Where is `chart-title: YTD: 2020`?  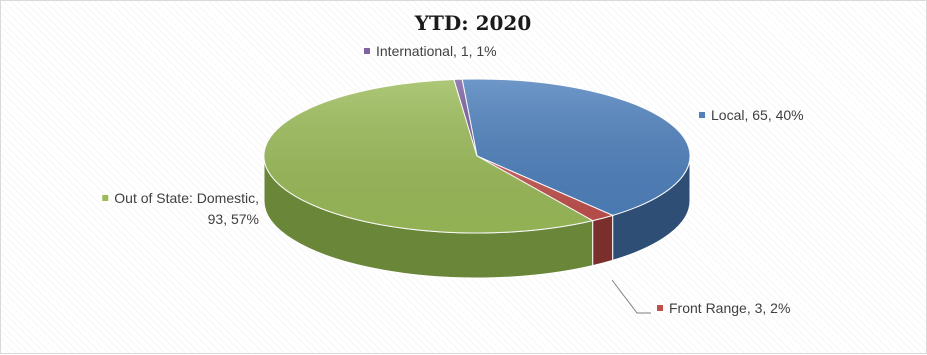 chart-title: YTD: 2020 is located at coordinates (473, 23).